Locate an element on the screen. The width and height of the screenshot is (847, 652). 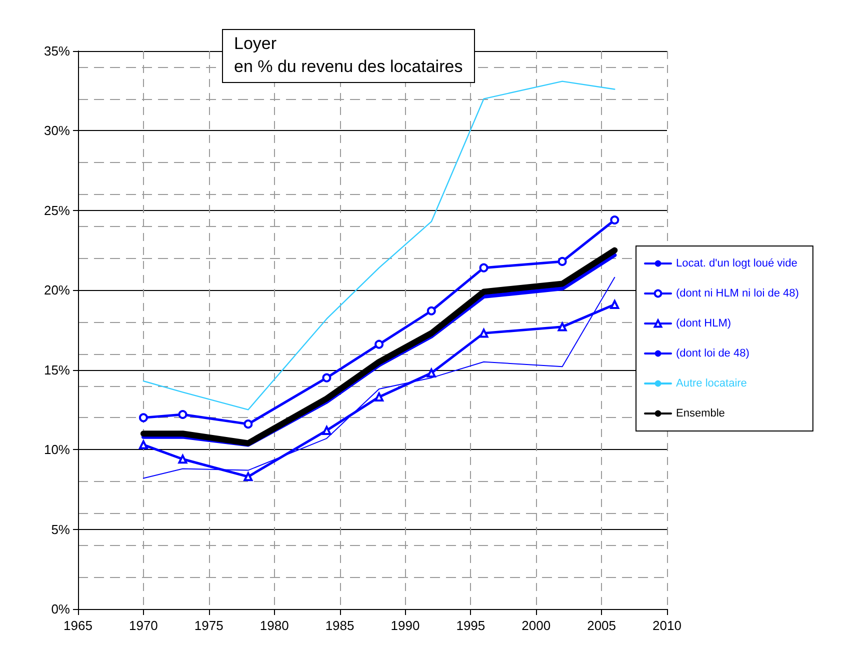
legend-label: (dont ni HLM ni loi de 48) is located at coordinates (737, 294).